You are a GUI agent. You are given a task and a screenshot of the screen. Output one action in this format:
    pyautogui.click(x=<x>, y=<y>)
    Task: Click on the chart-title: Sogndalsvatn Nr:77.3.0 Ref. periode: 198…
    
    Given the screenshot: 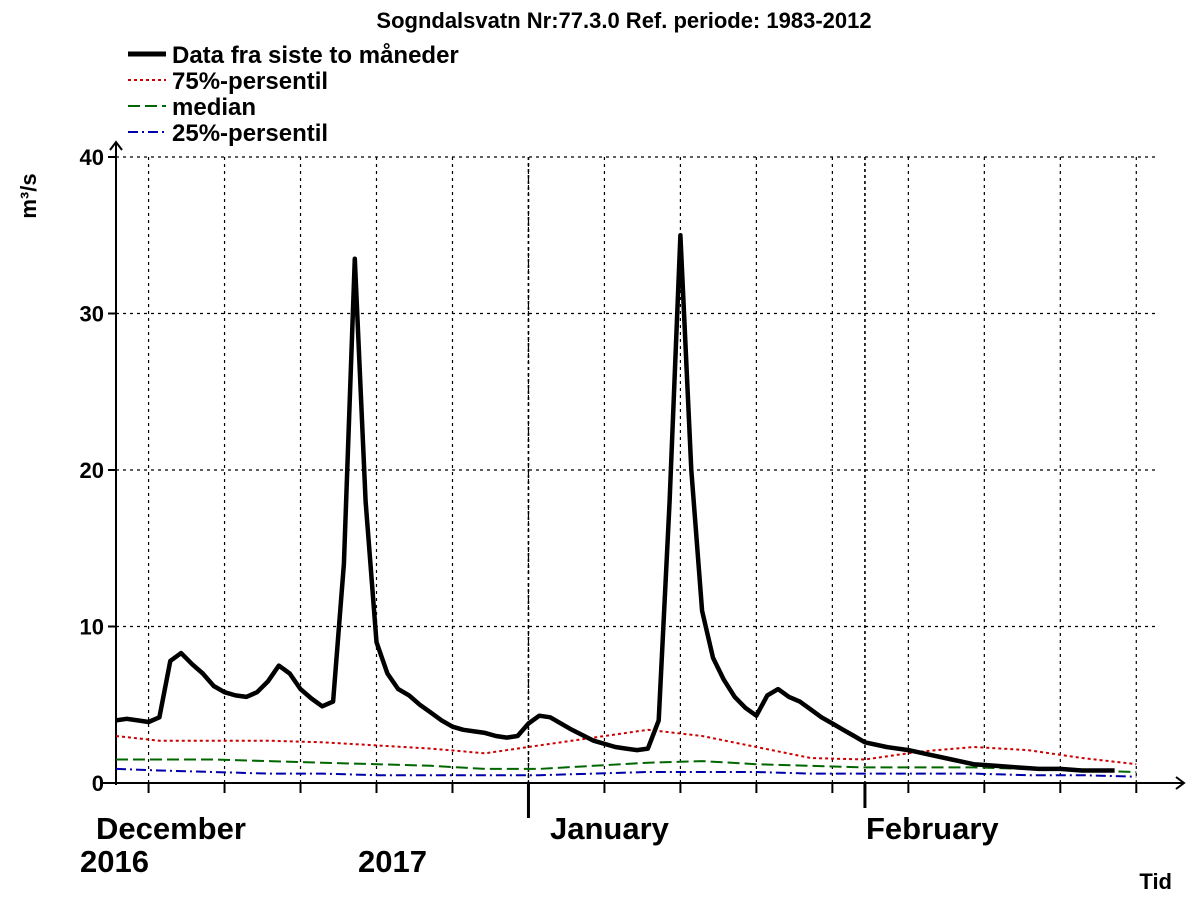 What is the action you would take?
    pyautogui.click(x=623, y=20)
    